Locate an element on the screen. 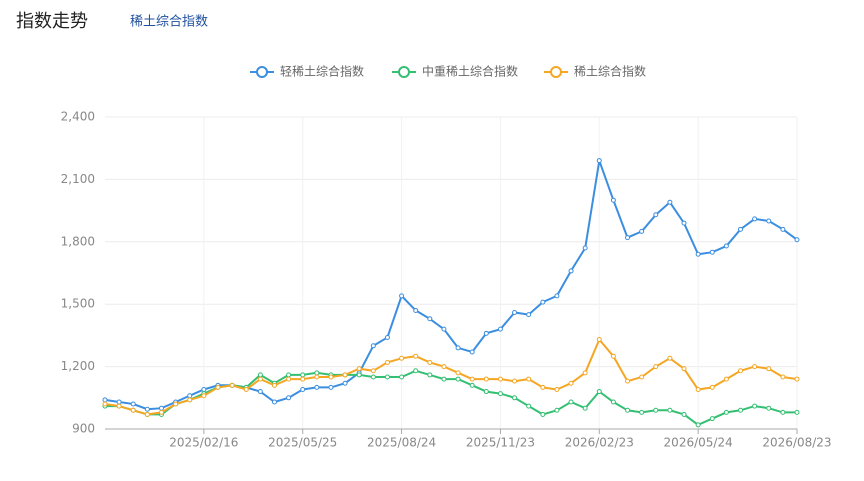 This screenshot has height=481, width=864. x-tick-label: 2025/11/23 is located at coordinates (500, 443).